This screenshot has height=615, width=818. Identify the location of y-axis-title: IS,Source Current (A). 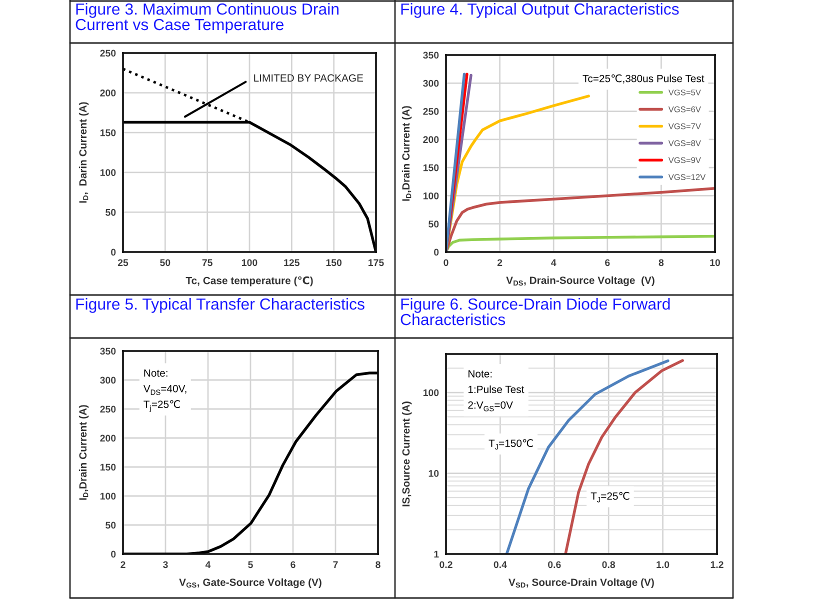
(407, 454).